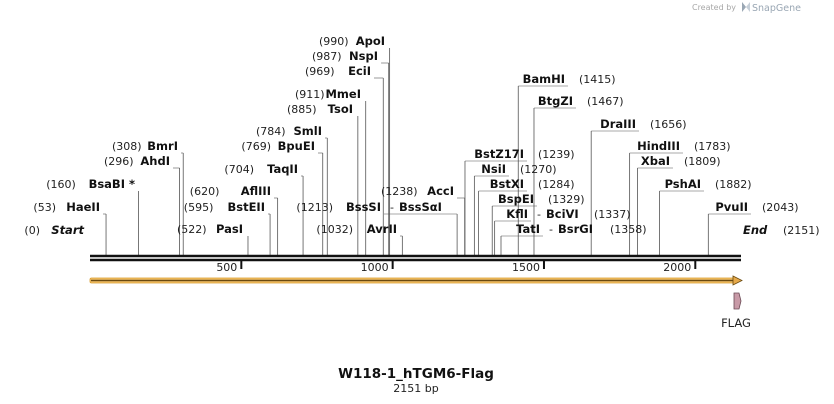  What do you see at coordinates (499, 154) in the screenshot?
I see `site-name-label: BstZ17I` at bounding box center [499, 154].